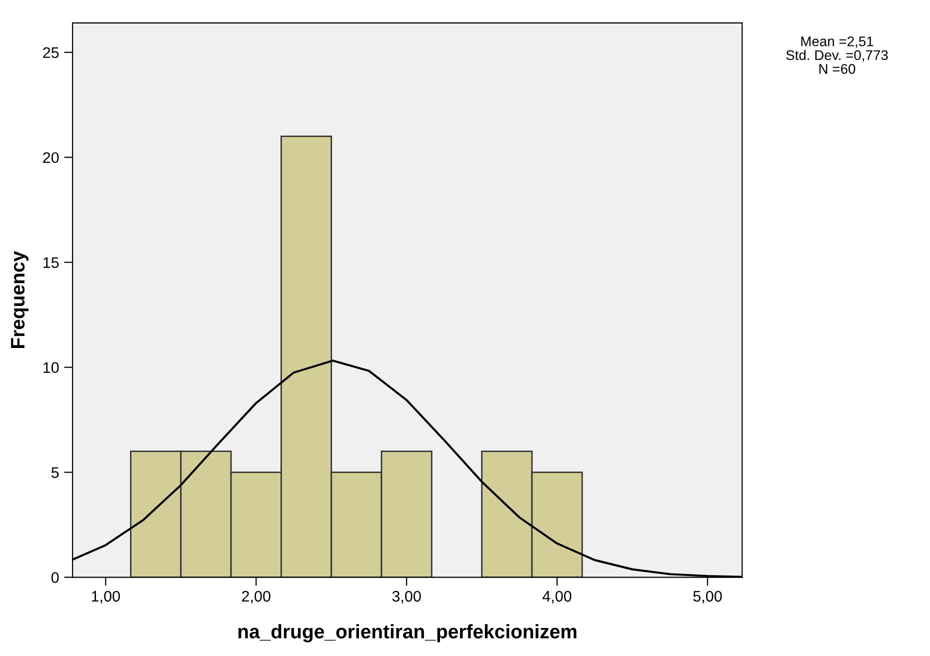 Image resolution: width=930 pixels, height=656 pixels. What do you see at coordinates (106, 597) in the screenshot?
I see `x-tick-label: 1,00` at bounding box center [106, 597].